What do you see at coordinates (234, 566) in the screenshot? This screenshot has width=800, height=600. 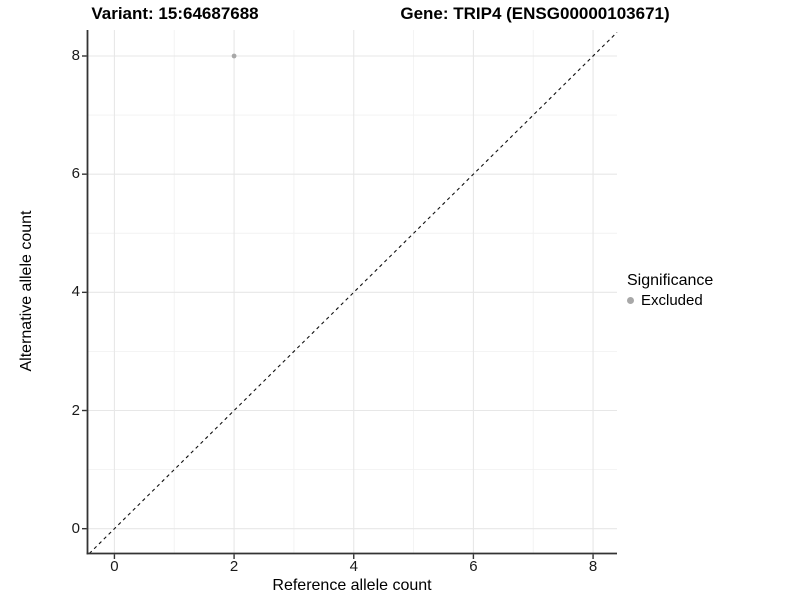 I see `x-tick-label: 2` at bounding box center [234, 566].